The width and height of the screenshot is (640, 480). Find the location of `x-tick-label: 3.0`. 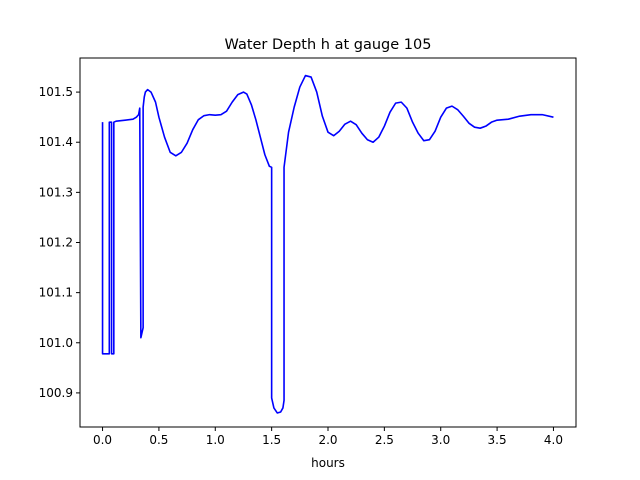

x-tick-label: 3.0 is located at coordinates (440, 440).